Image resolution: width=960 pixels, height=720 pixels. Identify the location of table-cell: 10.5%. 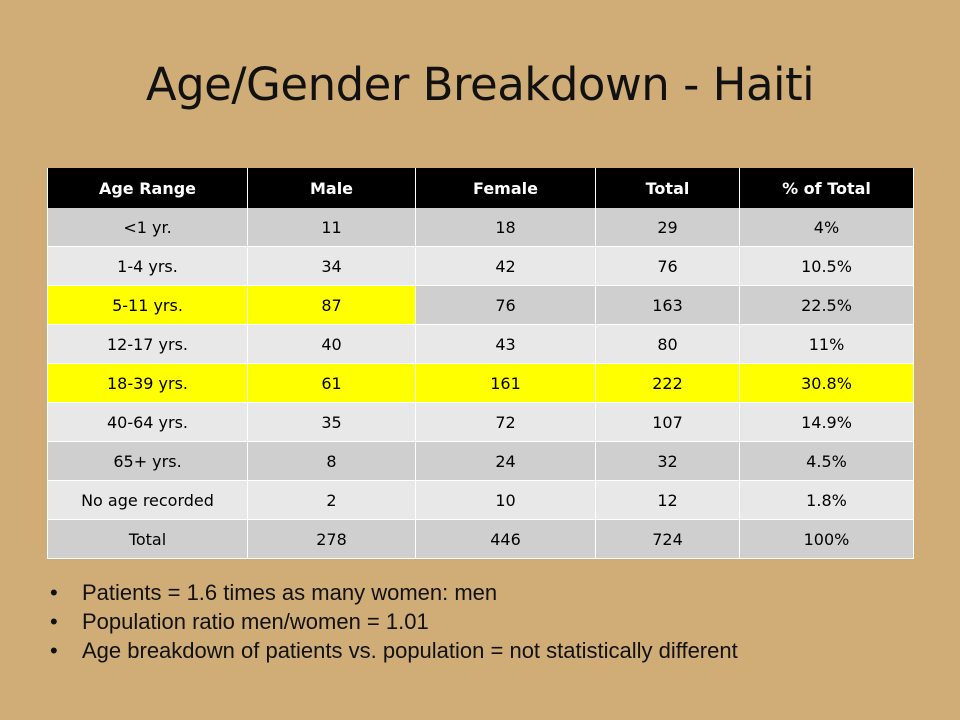
(826, 266).